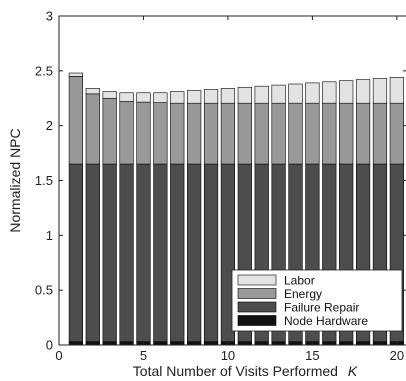 Image resolution: width=406 pixels, height=381 pixels. What do you see at coordinates (257, 293) in the screenshot?
I see `legend-swatch-energy` at bounding box center [257, 293].